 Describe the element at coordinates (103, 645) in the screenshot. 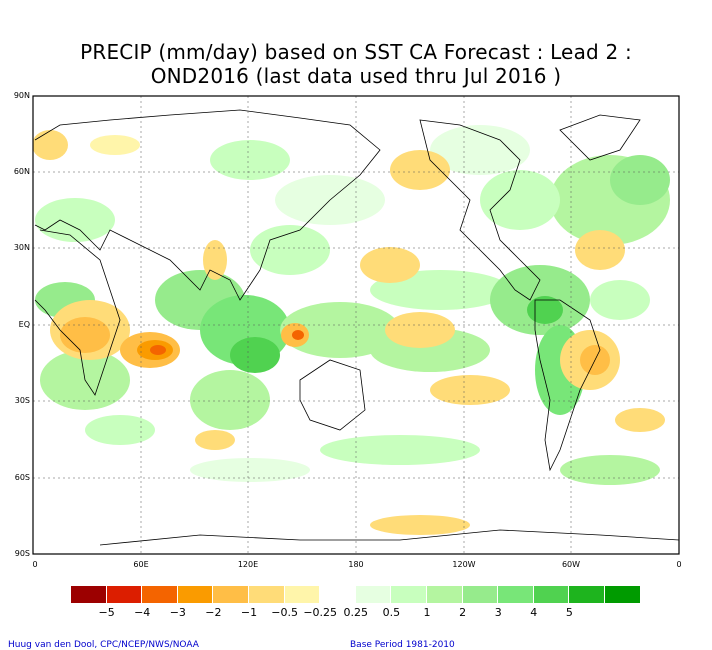

I see `author-credit: Huug van den Dool, CPC/NCEP/NWS/NOAA` at that location.